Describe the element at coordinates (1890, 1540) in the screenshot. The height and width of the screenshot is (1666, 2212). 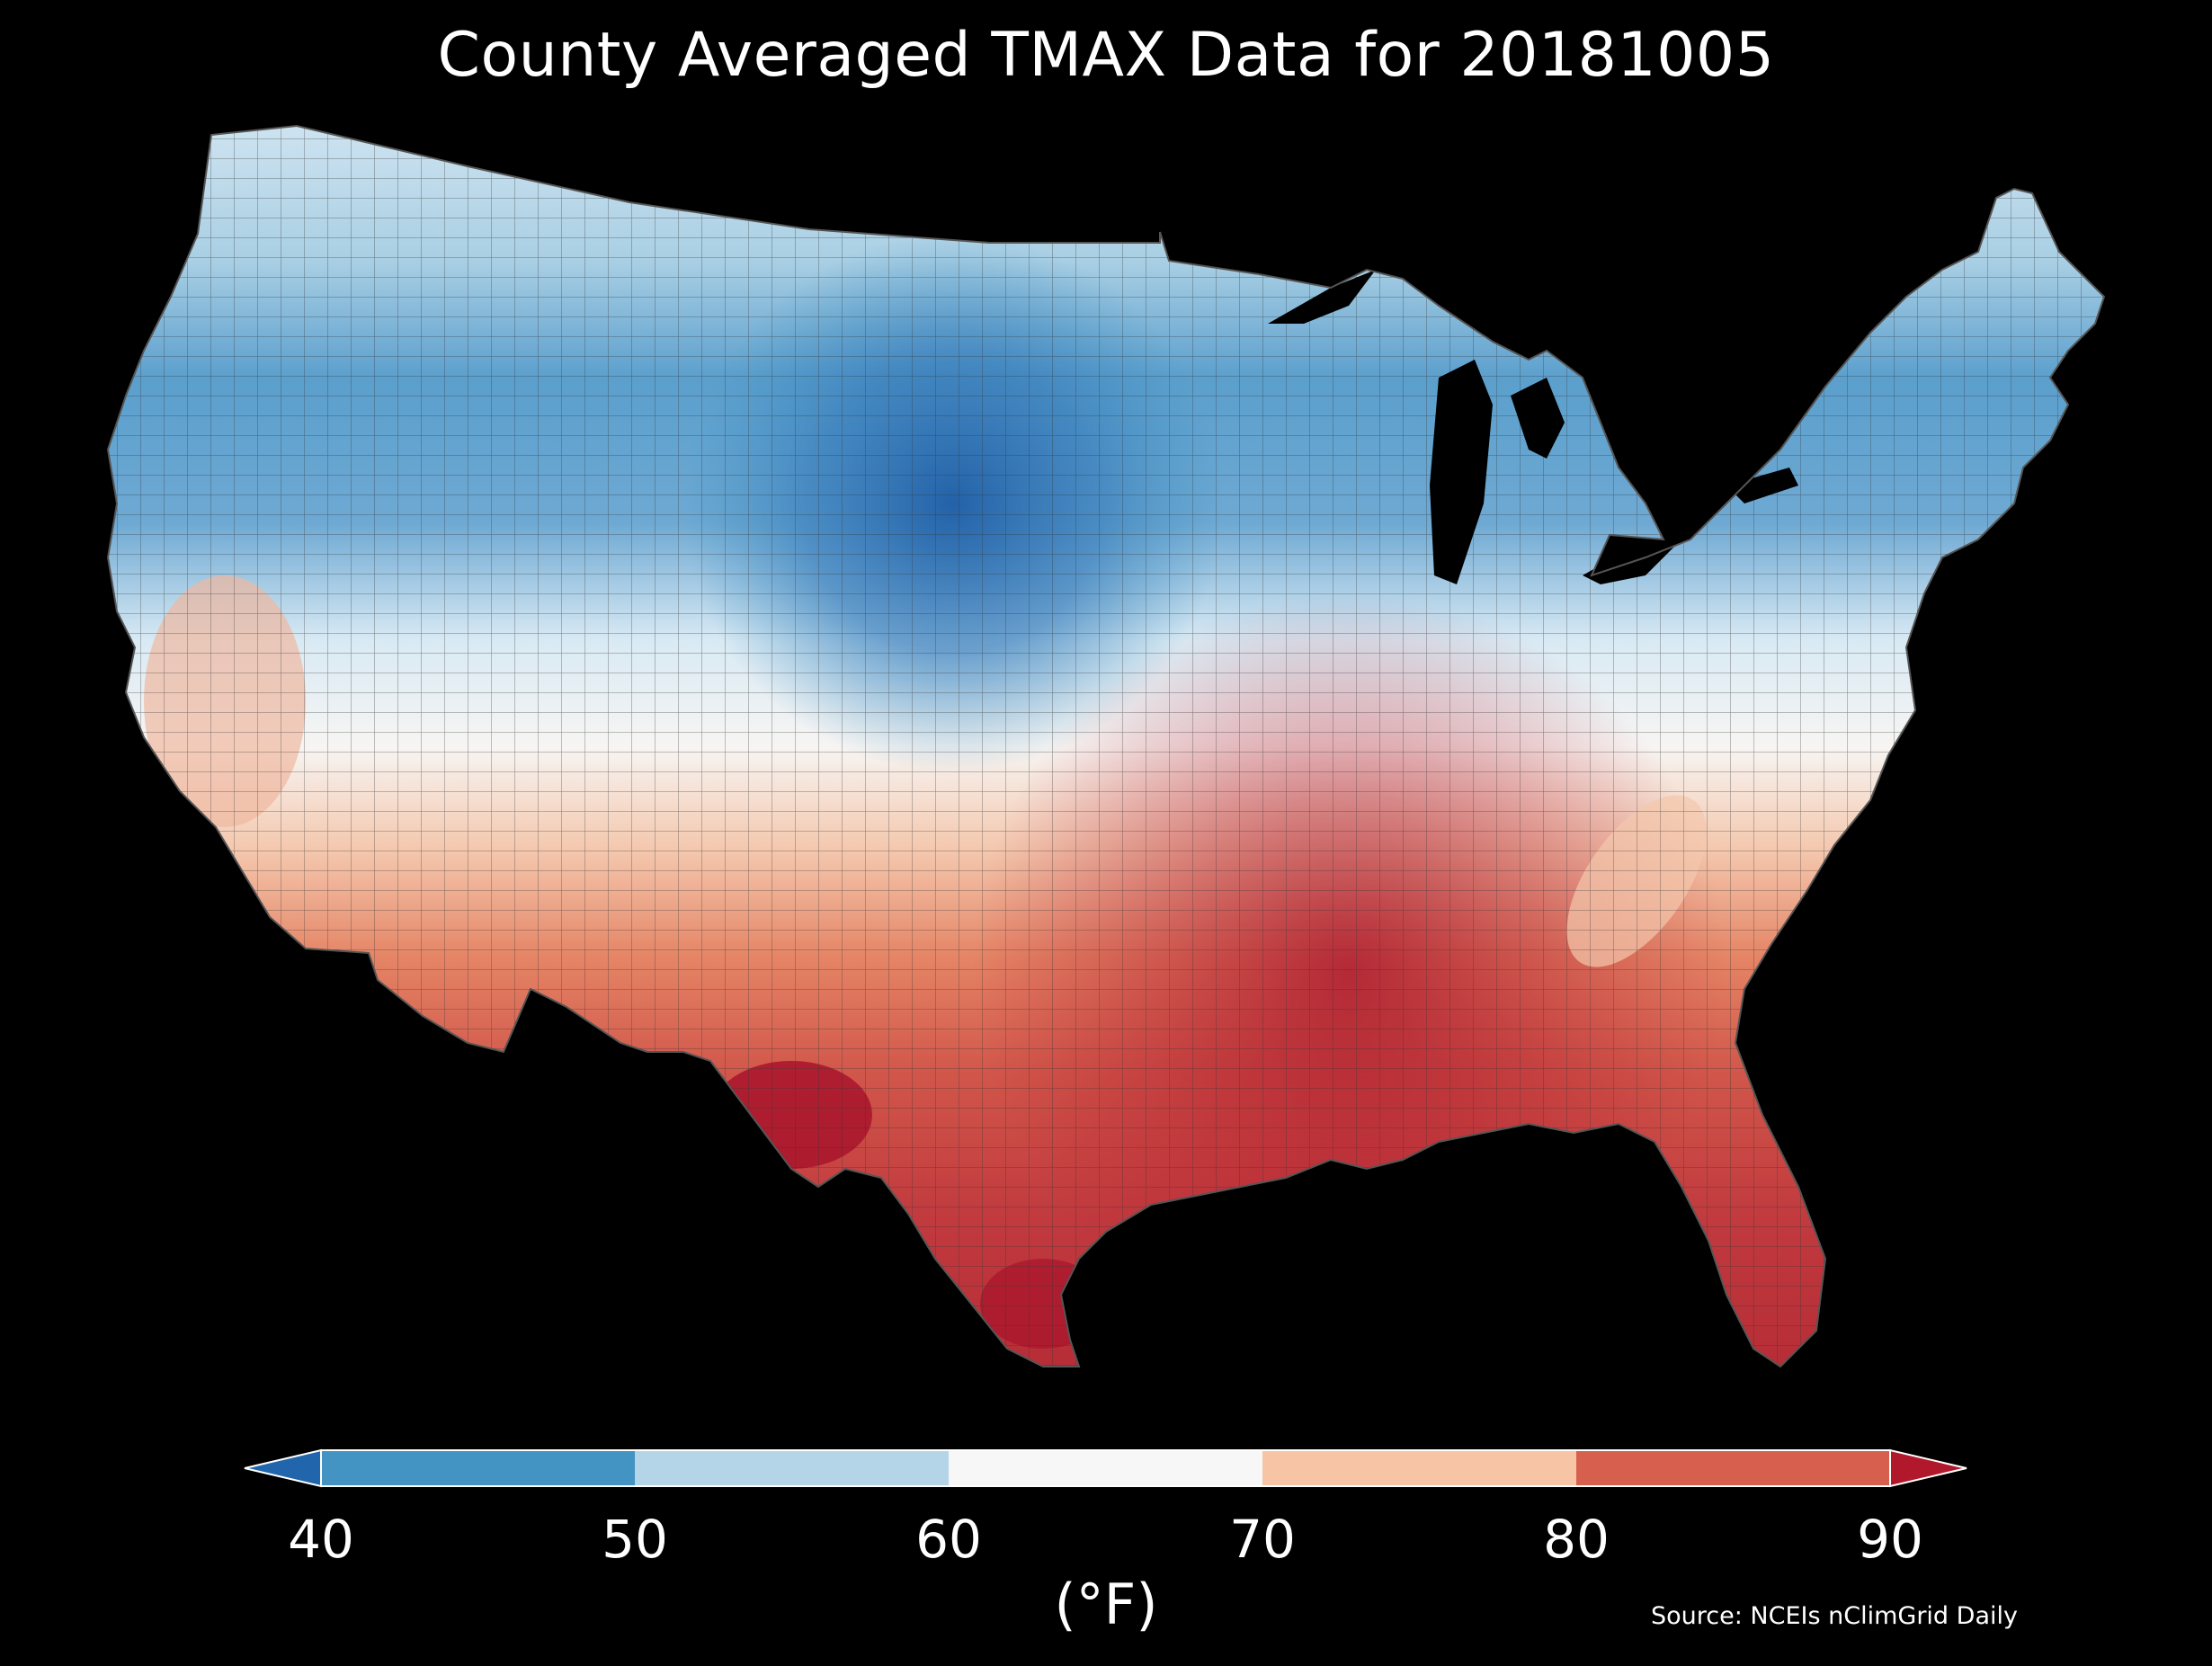
I see `tick-label-90: 90` at that location.